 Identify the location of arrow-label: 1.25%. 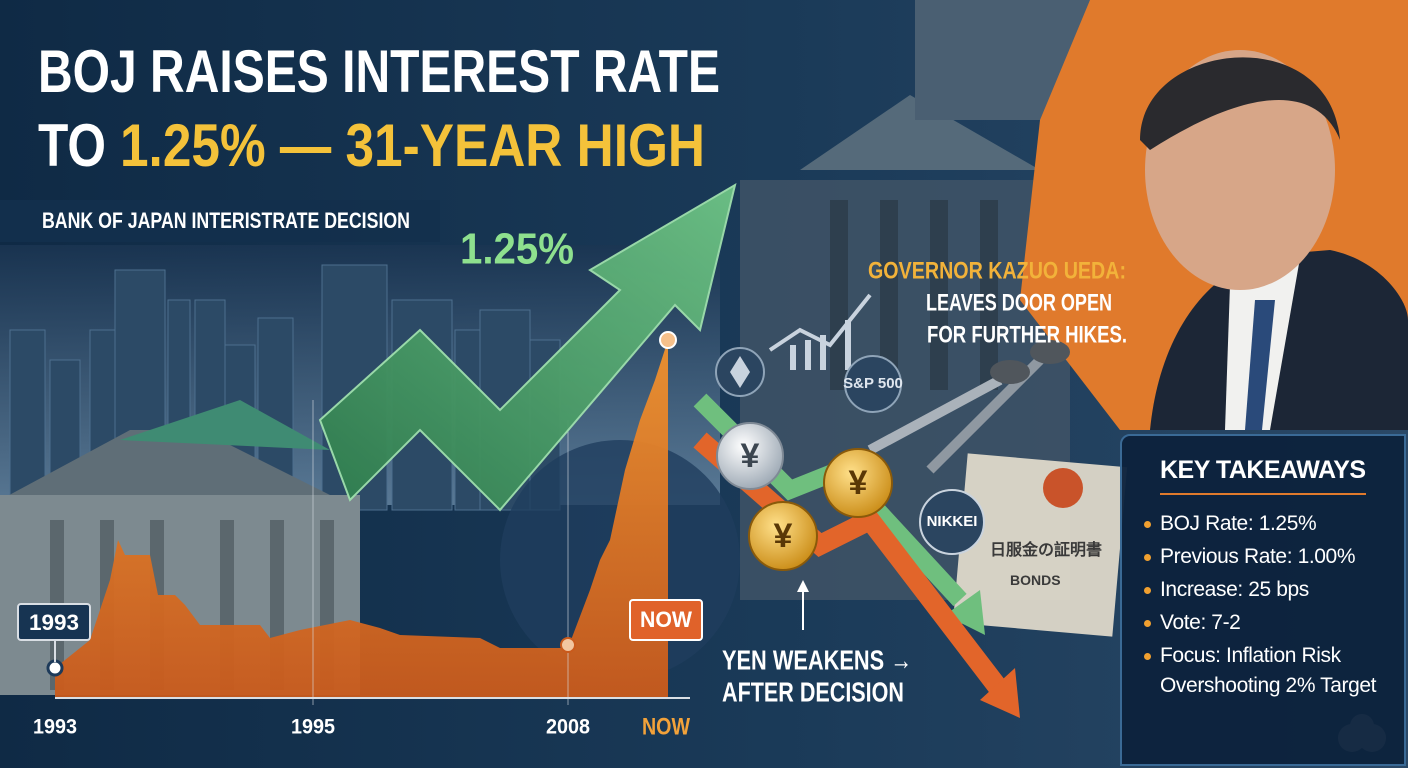
(517, 249).